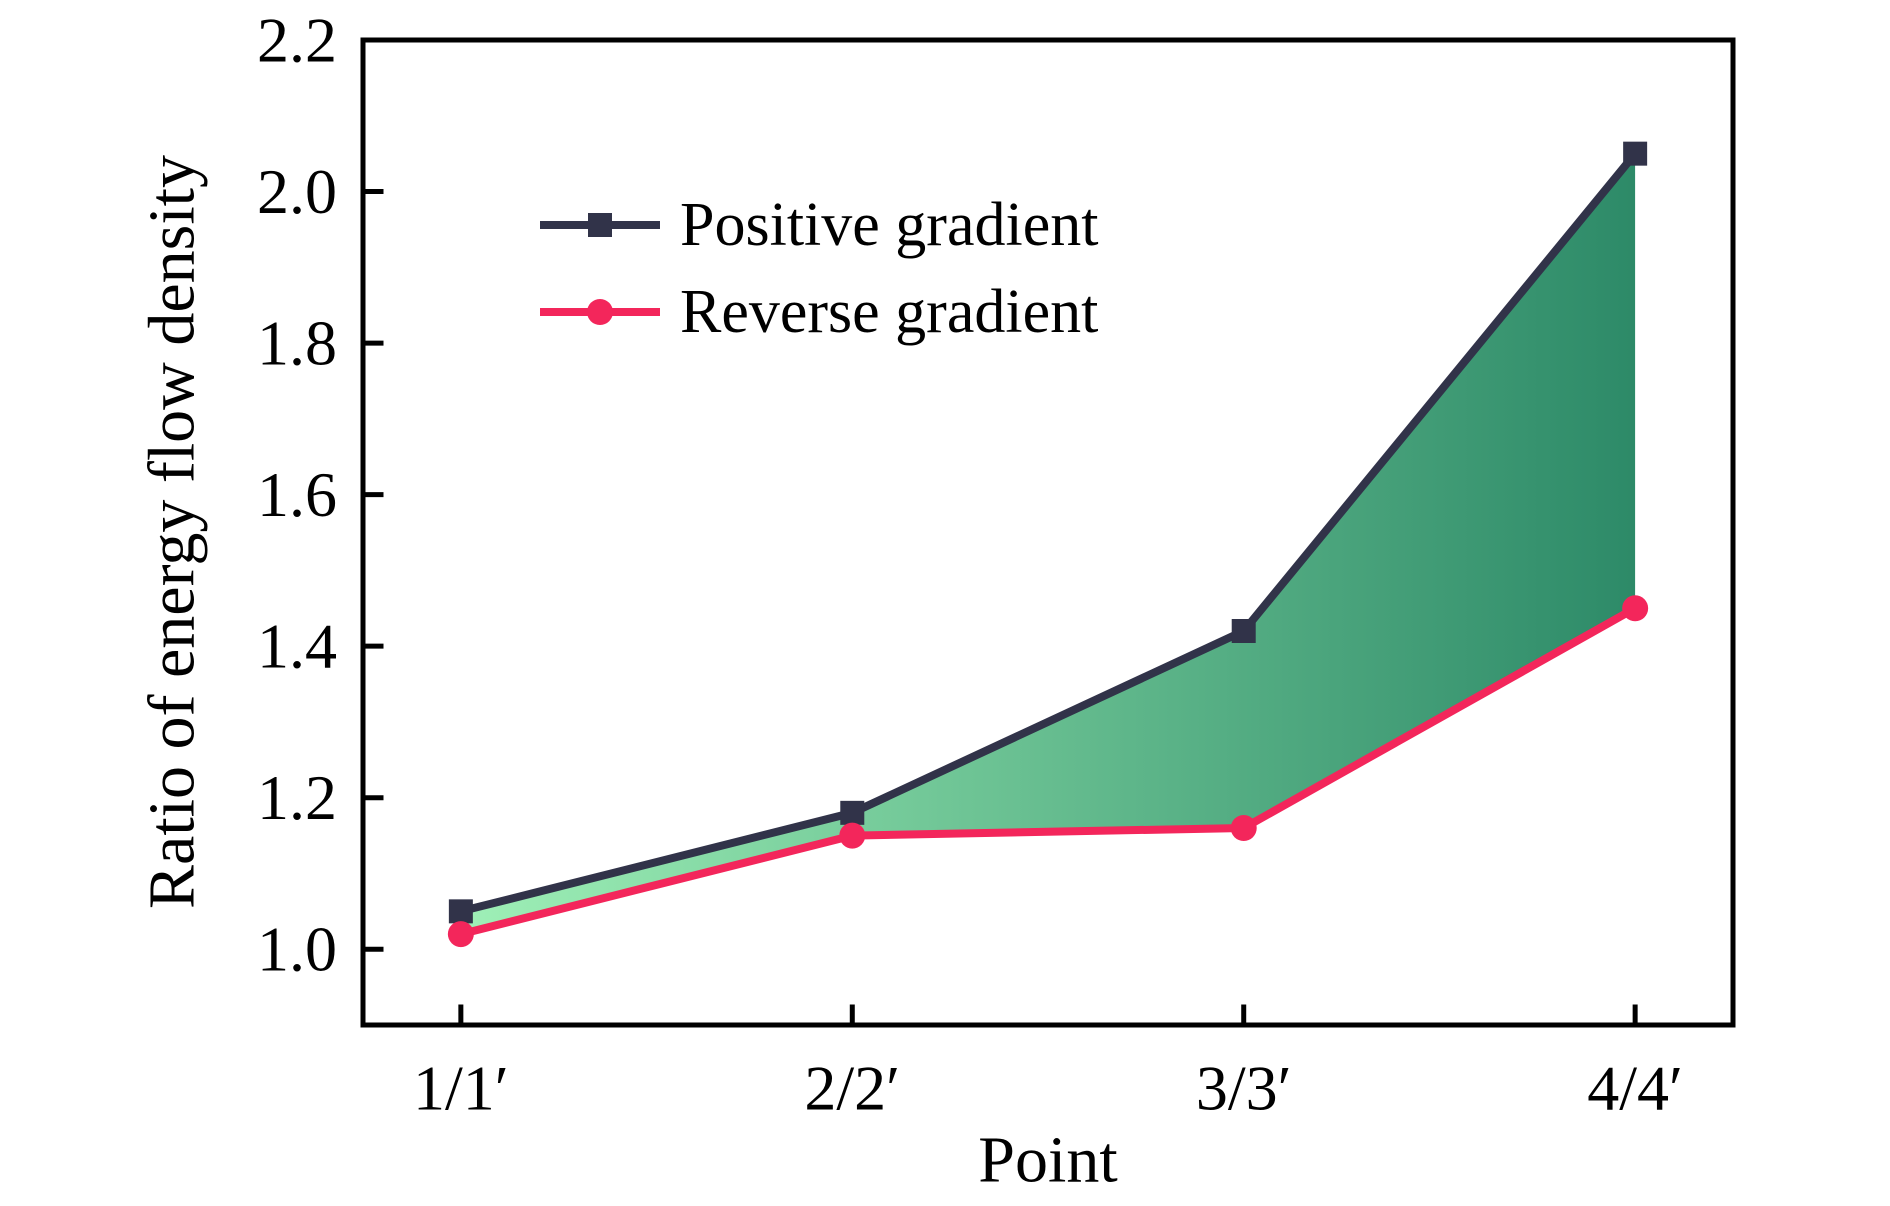 The width and height of the screenshot is (1890, 1206). What do you see at coordinates (297, 797) in the screenshot?
I see `y-tick-label: 1.2` at bounding box center [297, 797].